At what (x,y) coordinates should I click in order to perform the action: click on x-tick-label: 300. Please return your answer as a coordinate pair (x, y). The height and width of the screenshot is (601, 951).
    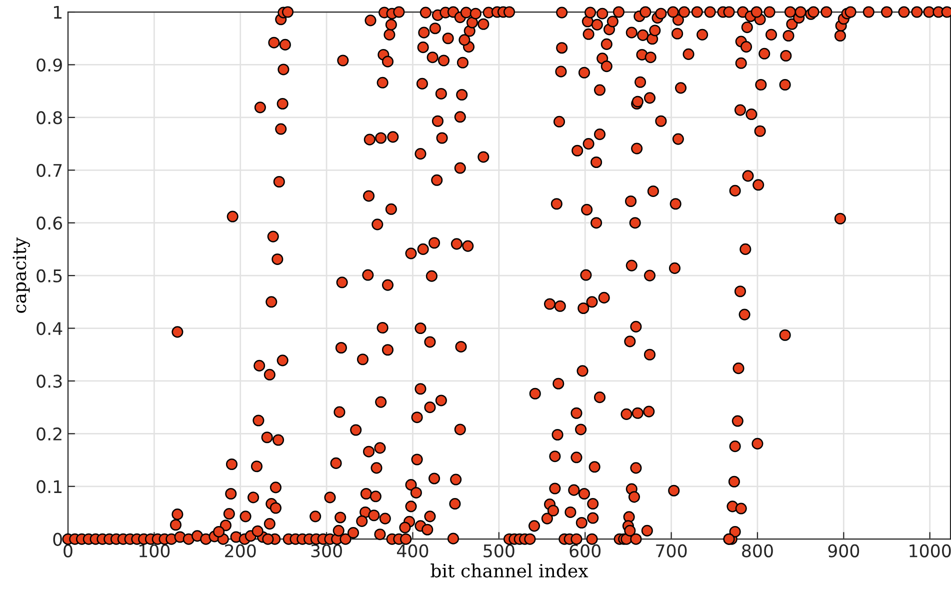
    Looking at the image, I should click on (326, 551).